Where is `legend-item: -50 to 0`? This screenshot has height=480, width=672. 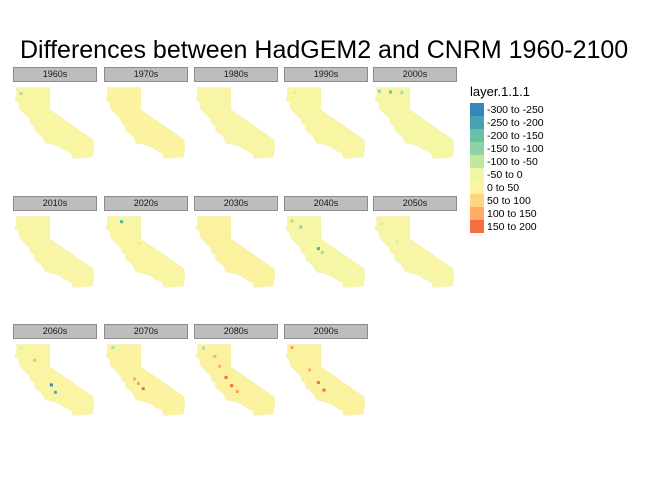
legend-item: -50 to 0 is located at coordinates (507, 174).